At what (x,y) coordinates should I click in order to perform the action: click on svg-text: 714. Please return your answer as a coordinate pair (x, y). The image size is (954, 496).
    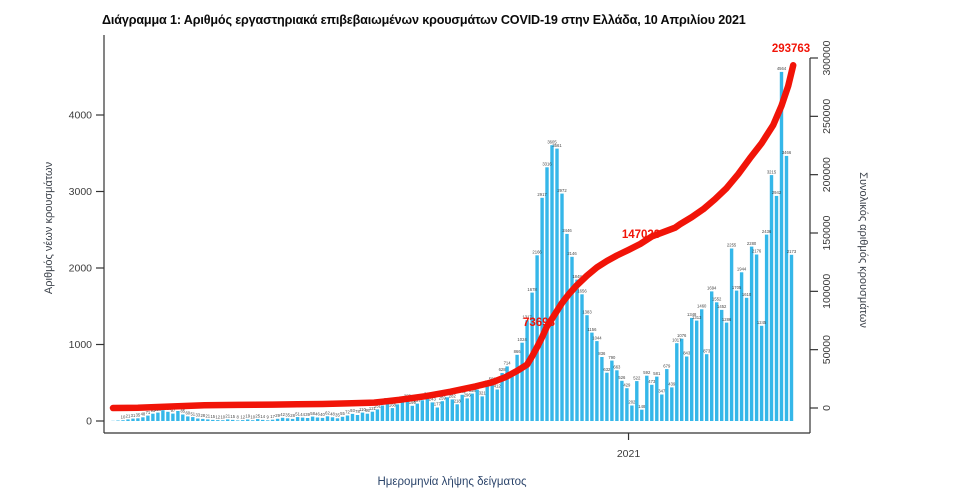
    Looking at the image, I should click on (508, 363).